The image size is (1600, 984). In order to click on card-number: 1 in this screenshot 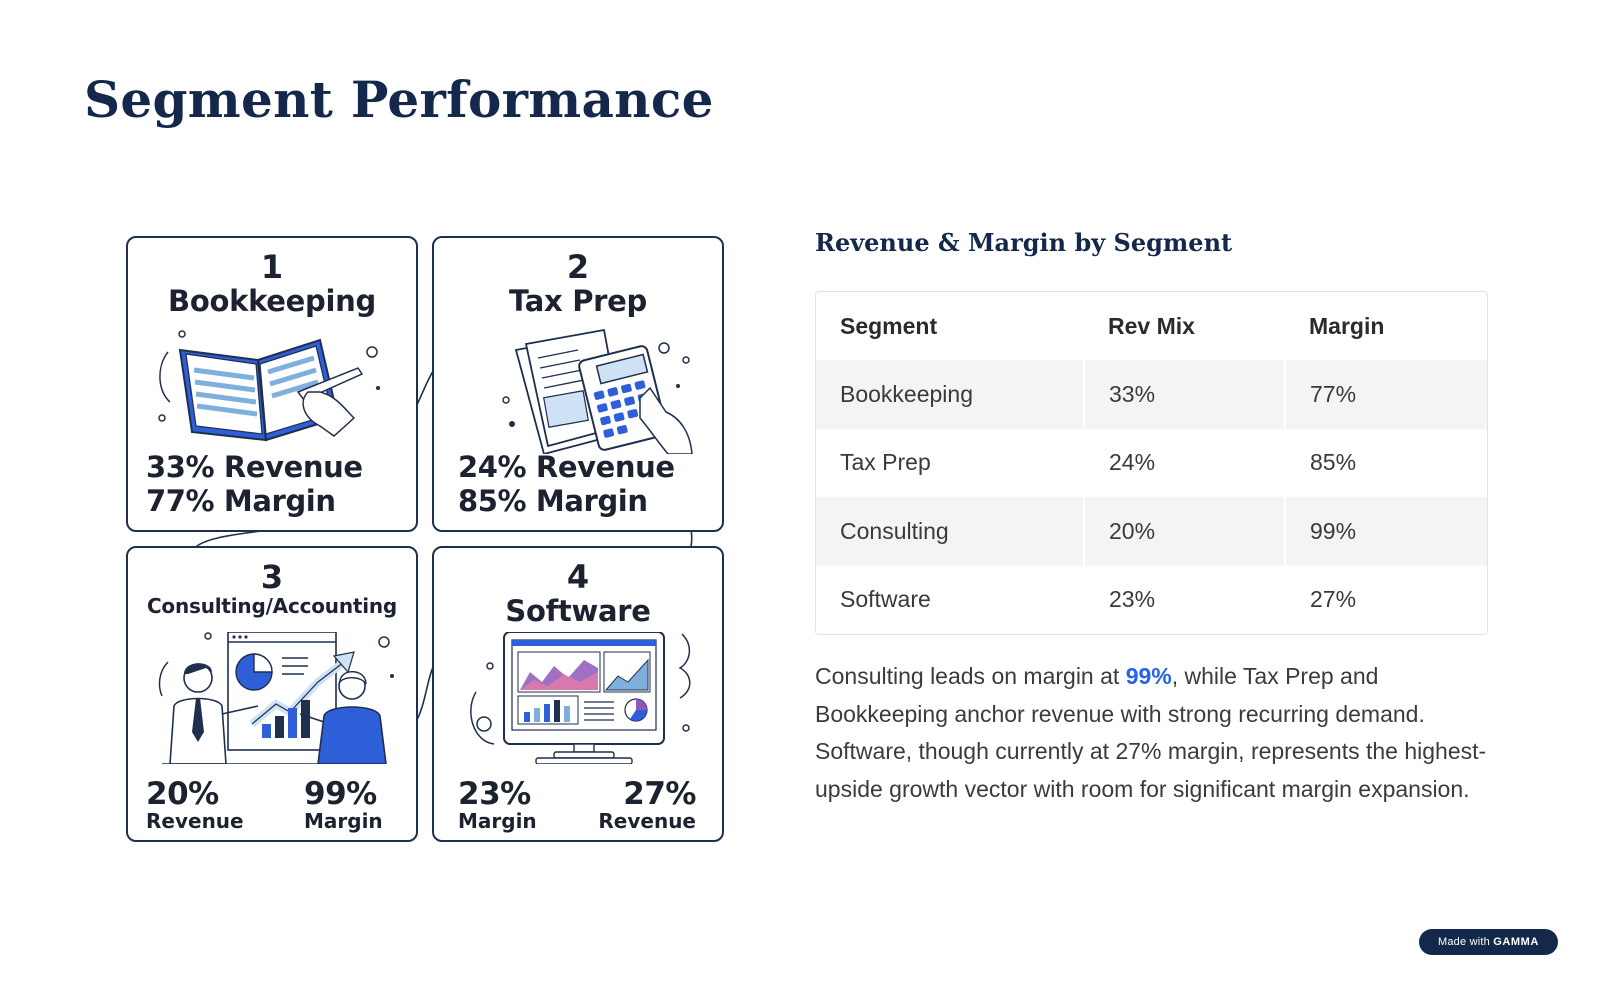, I will do `click(272, 267)`.